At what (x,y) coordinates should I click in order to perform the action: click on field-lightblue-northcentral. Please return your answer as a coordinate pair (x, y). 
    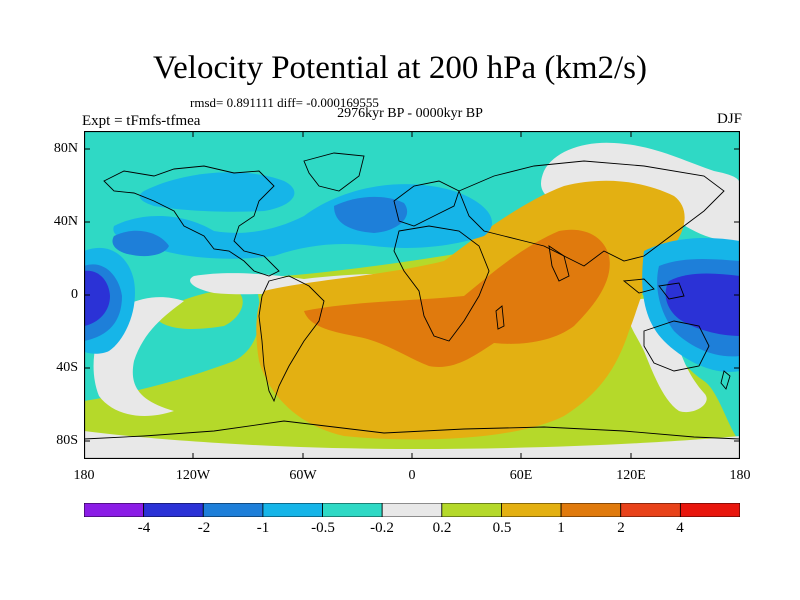
    Looking at the image, I should click on (217, 192).